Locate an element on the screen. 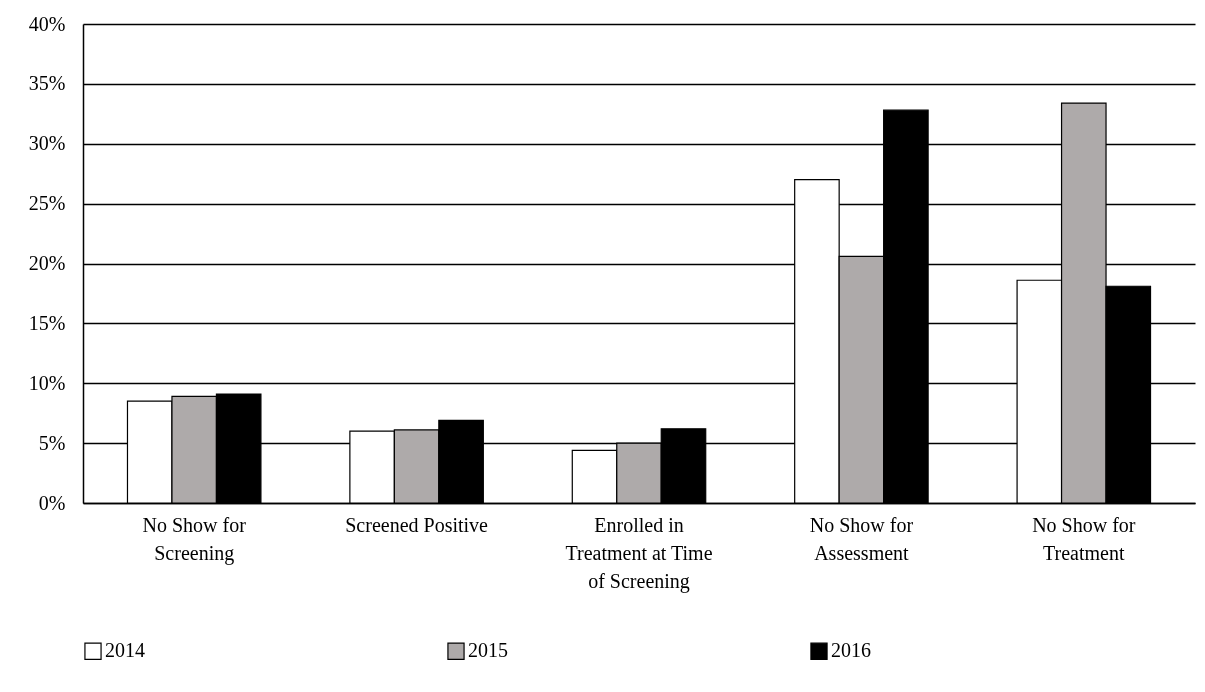 This screenshot has height=692, width=1205. y-tick-label: 15% is located at coordinates (47, 322).